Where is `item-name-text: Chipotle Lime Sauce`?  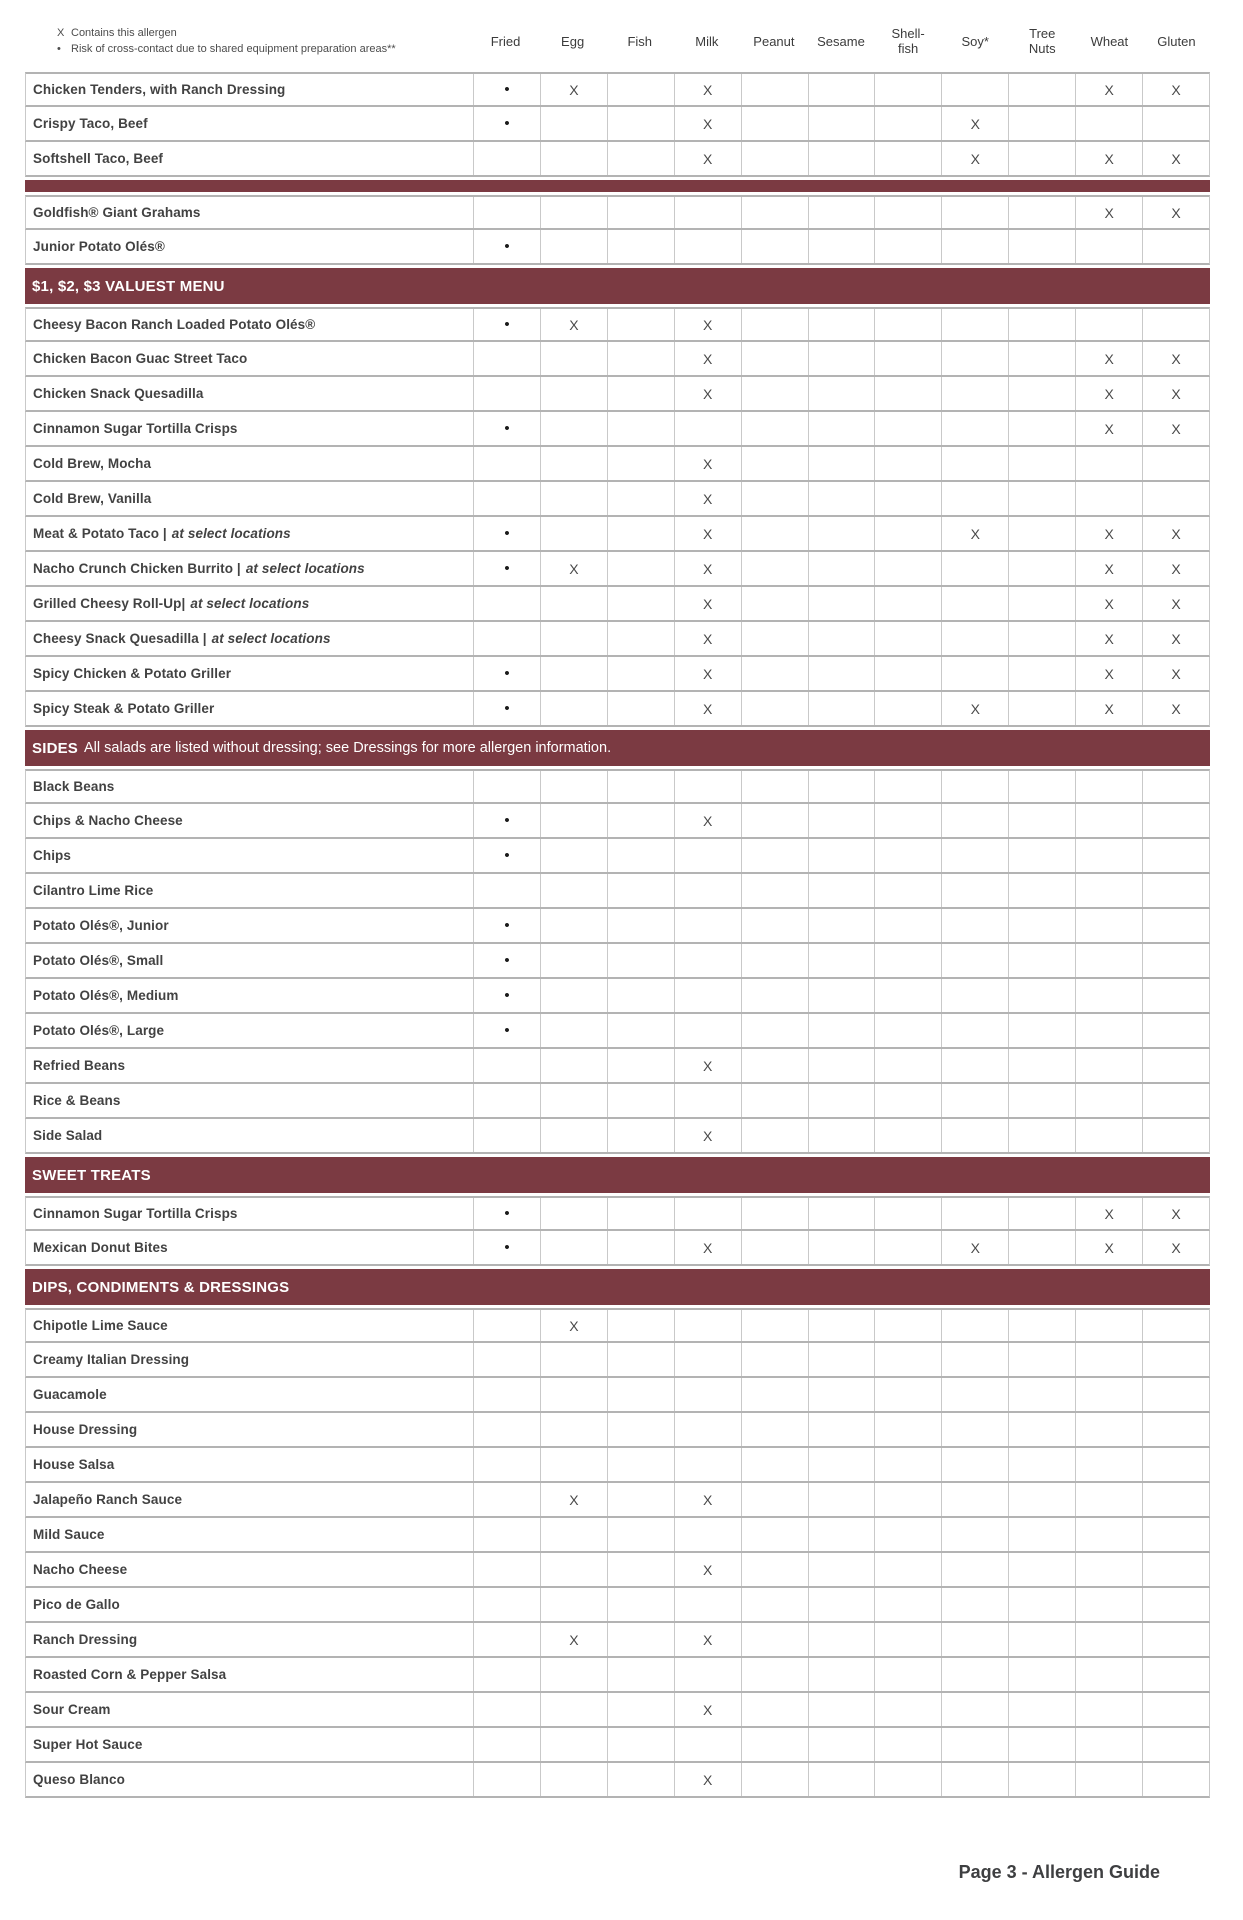 item-name-text: Chipotle Lime Sauce is located at coordinates (100, 1325).